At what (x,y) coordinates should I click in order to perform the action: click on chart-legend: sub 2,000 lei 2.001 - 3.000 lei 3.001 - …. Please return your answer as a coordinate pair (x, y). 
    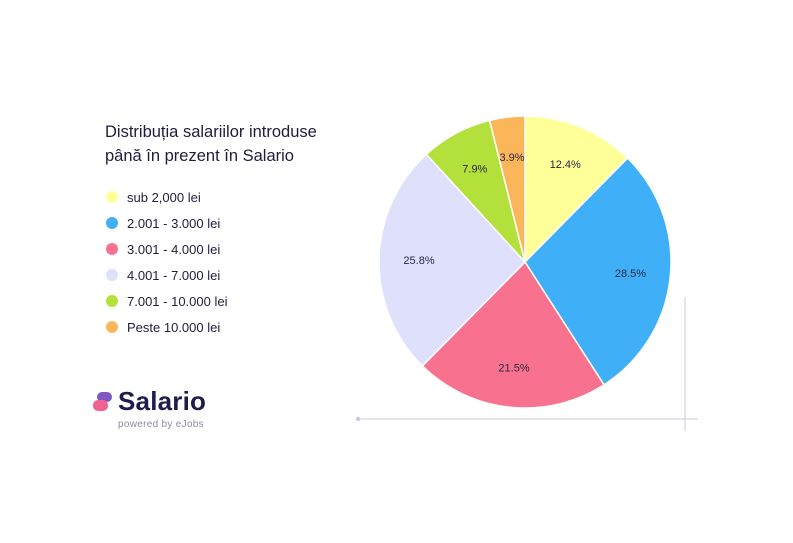
    Looking at the image, I should click on (166, 262).